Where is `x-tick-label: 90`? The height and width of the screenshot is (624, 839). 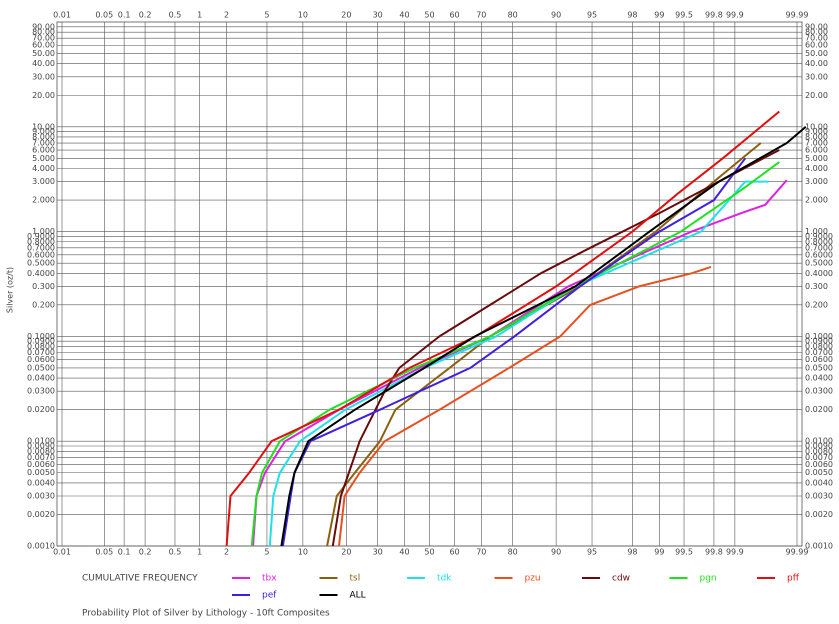 x-tick-label: 90 is located at coordinates (556, 552).